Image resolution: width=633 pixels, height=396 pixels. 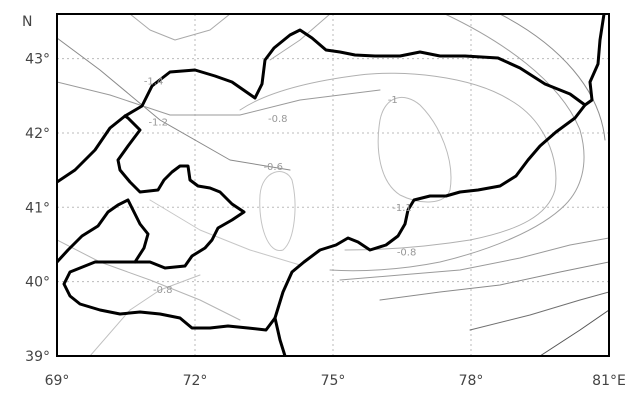 I want to click on y-axis-title: N, so click(x=27, y=22).